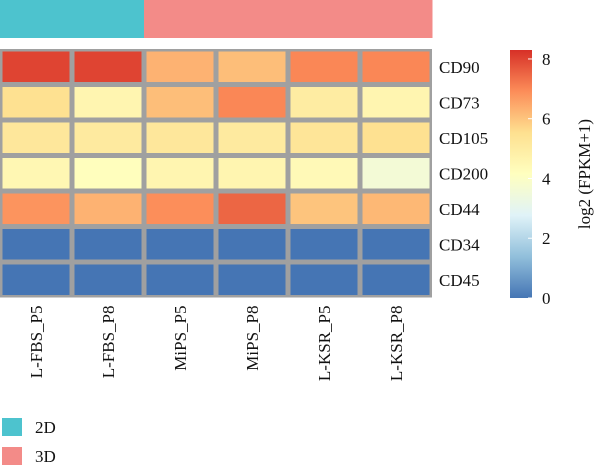 This screenshot has width=600, height=467. I want to click on column-group-annotation-bar, so click(216, 19).